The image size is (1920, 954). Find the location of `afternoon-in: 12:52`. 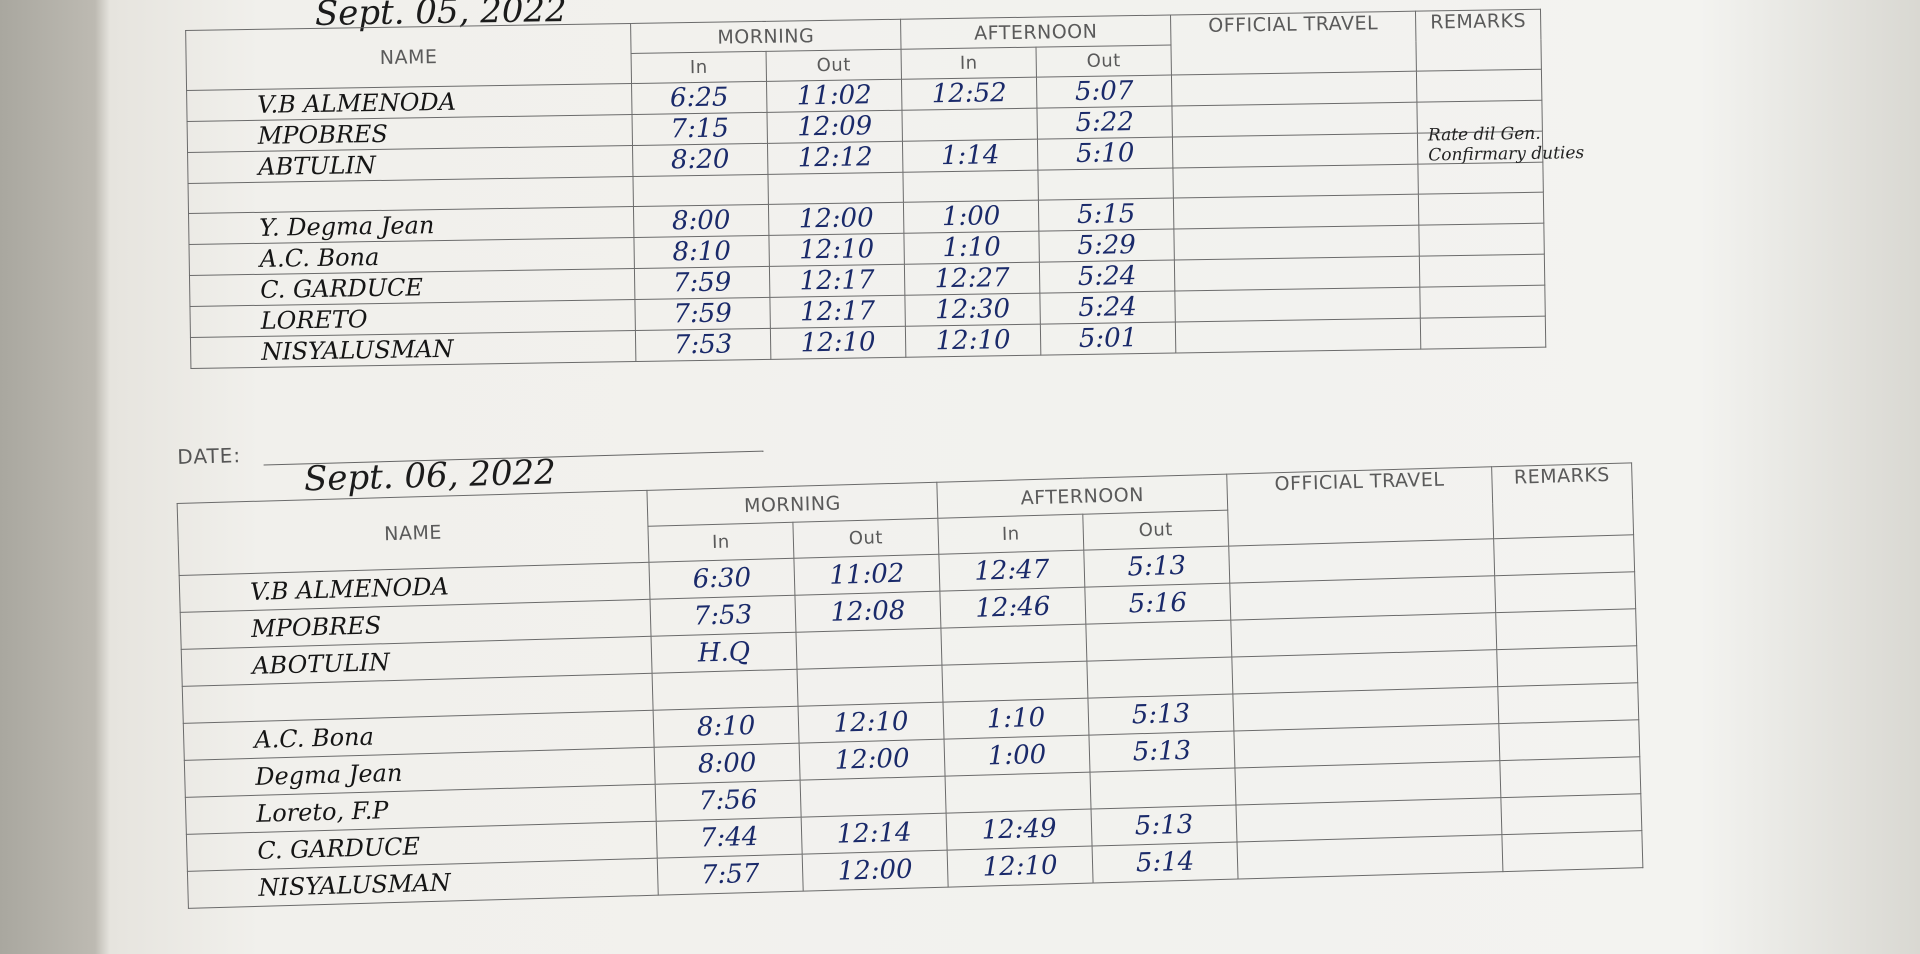

afternoon-in: 12:52 is located at coordinates (969, 94).